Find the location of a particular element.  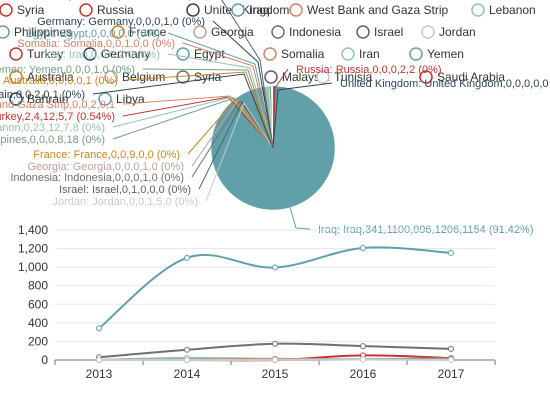

pie-leader-iraq is located at coordinates (291, 188).